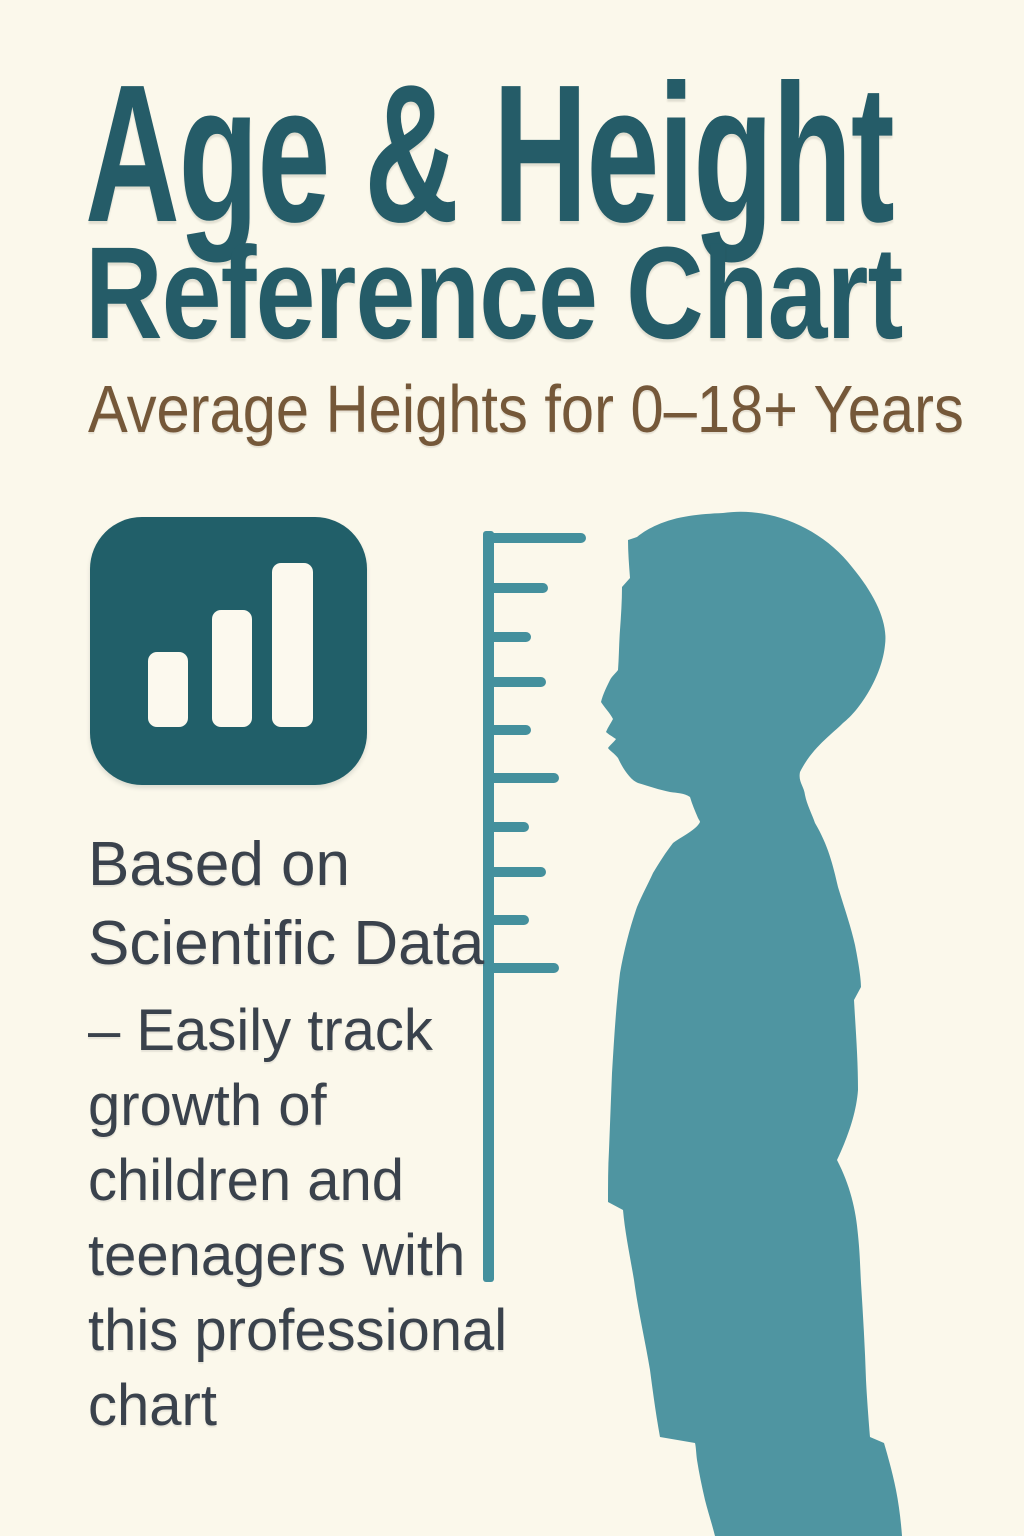 The height and width of the screenshot is (1536, 1024). Describe the element at coordinates (292, 645) in the screenshot. I see `bar-chart-icon-bar-tall` at that location.